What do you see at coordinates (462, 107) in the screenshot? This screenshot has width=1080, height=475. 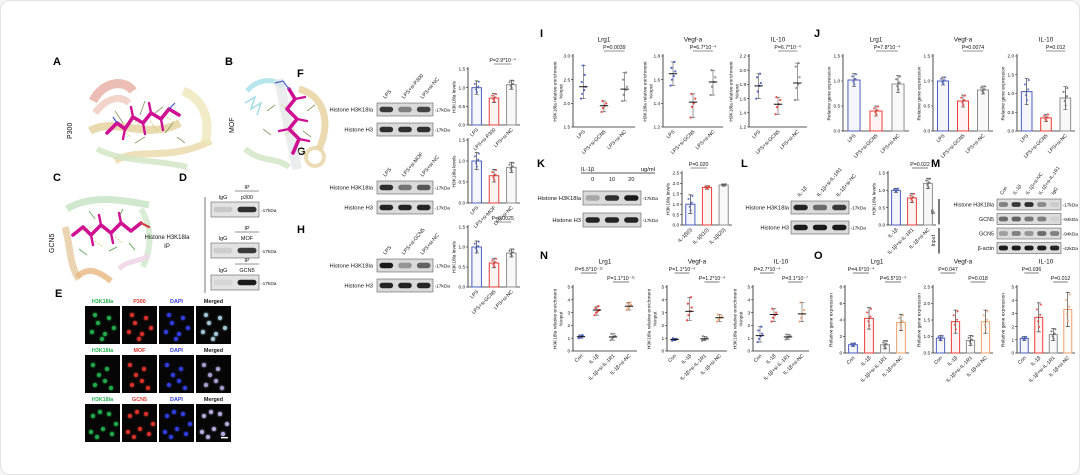 I see `text: 0.5` at bounding box center [462, 107].